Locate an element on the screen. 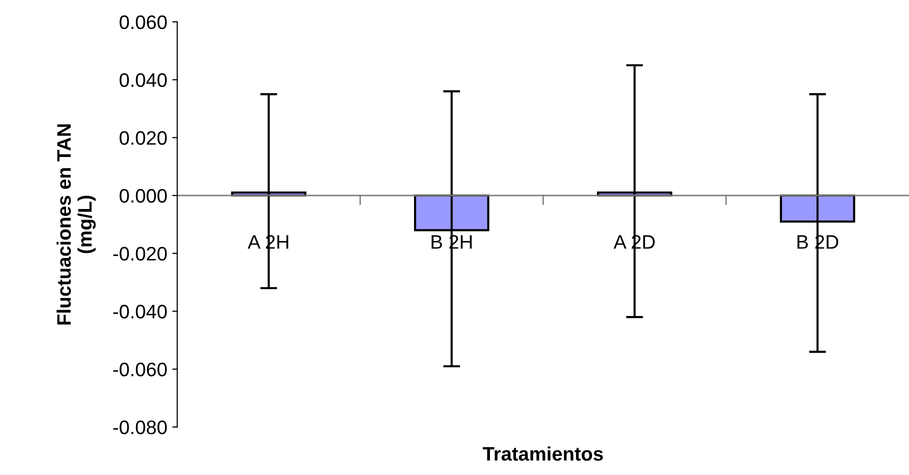 This screenshot has height=475, width=909. y-tick-label: 0.040 is located at coordinates (143, 80).